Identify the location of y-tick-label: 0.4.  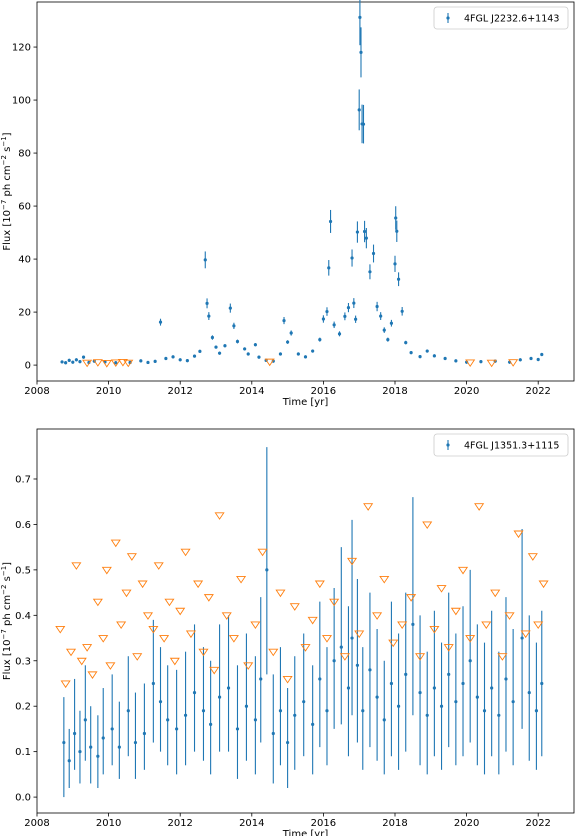
(23, 616).